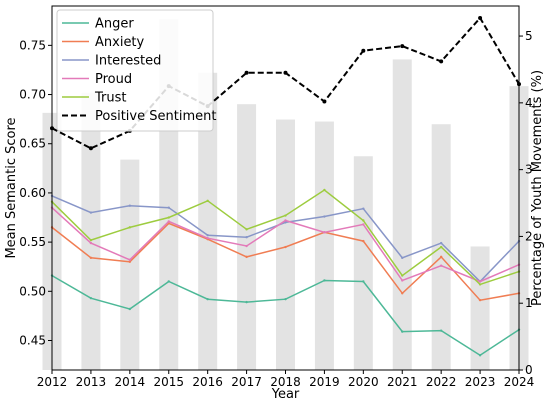  I want to click on point-positive-sentiment-2019, so click(324, 101).